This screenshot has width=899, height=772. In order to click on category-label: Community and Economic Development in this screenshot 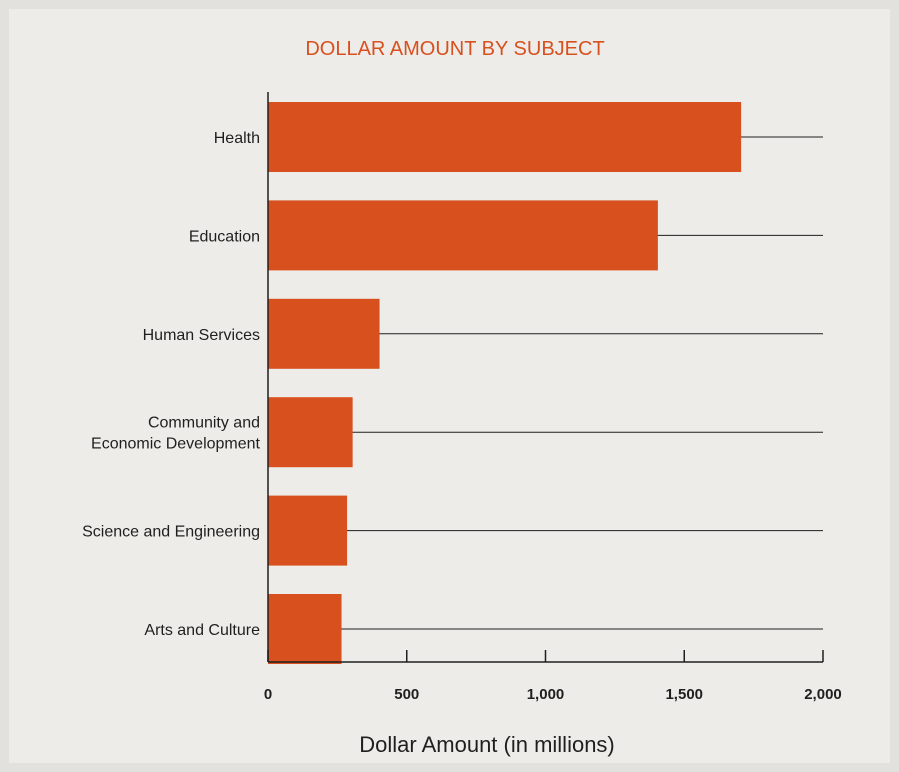, I will do `click(176, 434)`.